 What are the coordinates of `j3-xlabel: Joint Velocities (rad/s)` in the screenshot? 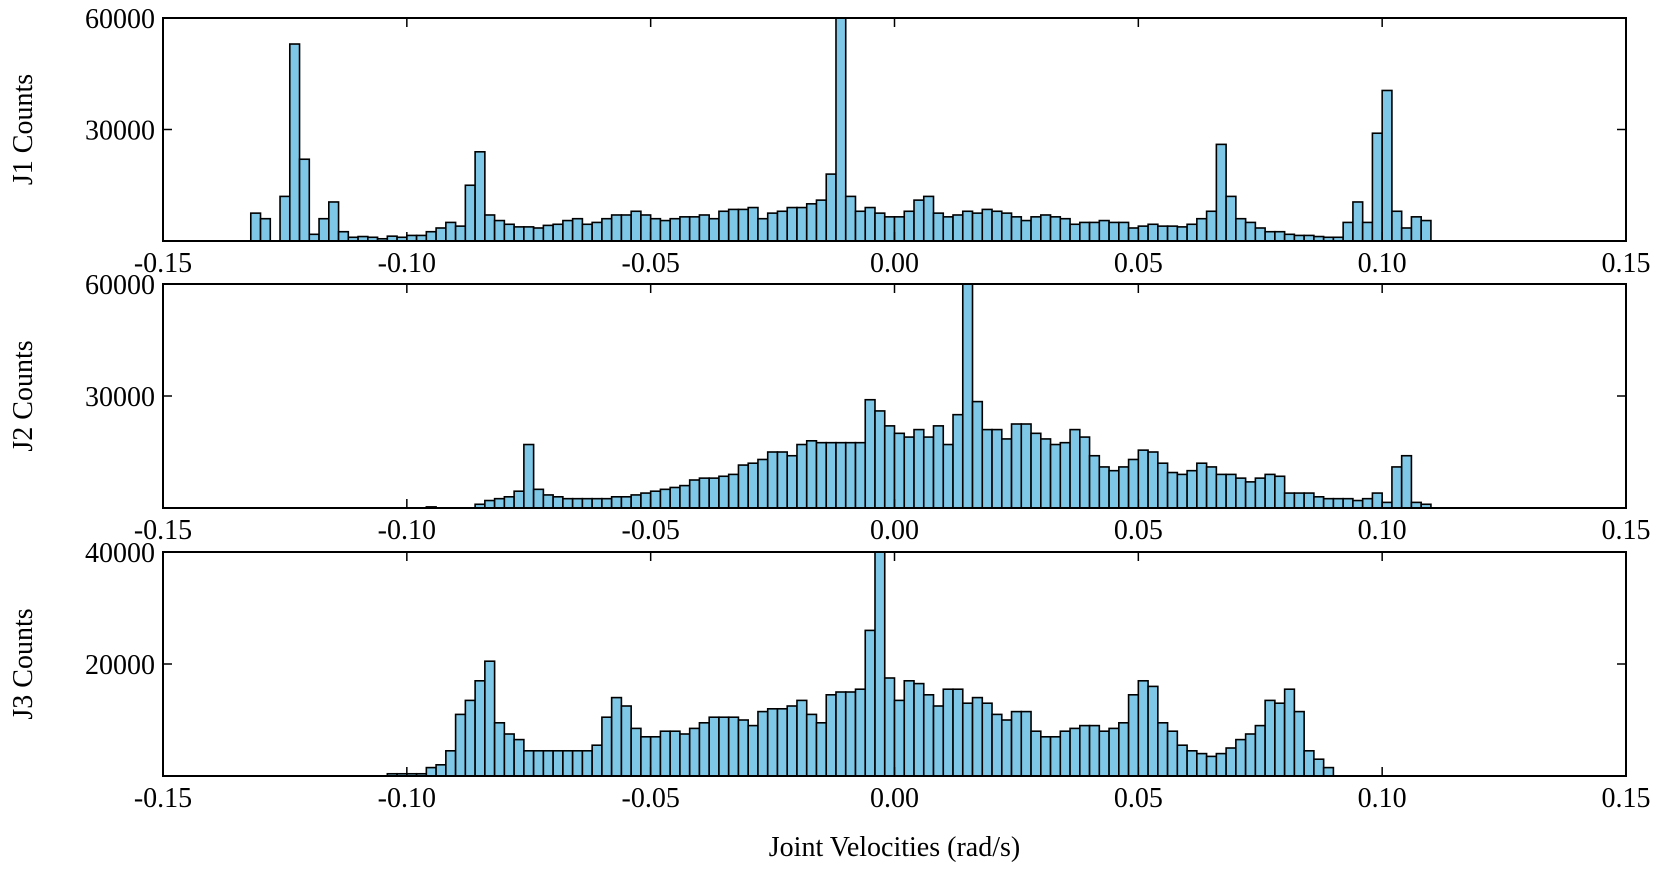 It's located at (894, 847).